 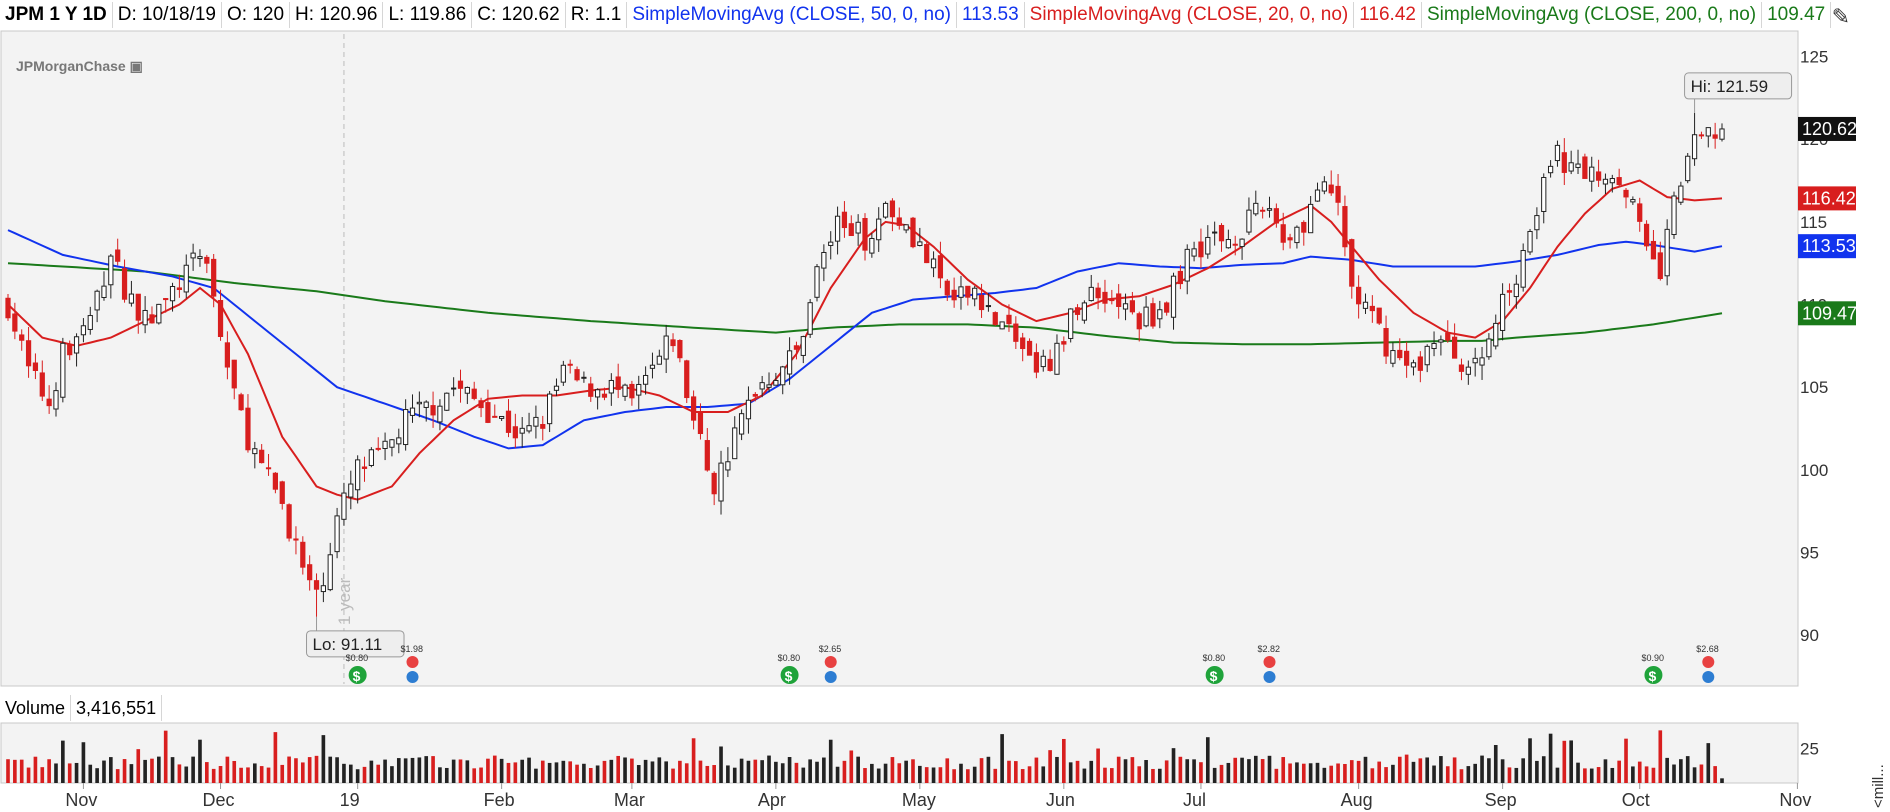 What do you see at coordinates (830, 663) in the screenshot?
I see `earnings-marker: $2.65` at bounding box center [830, 663].